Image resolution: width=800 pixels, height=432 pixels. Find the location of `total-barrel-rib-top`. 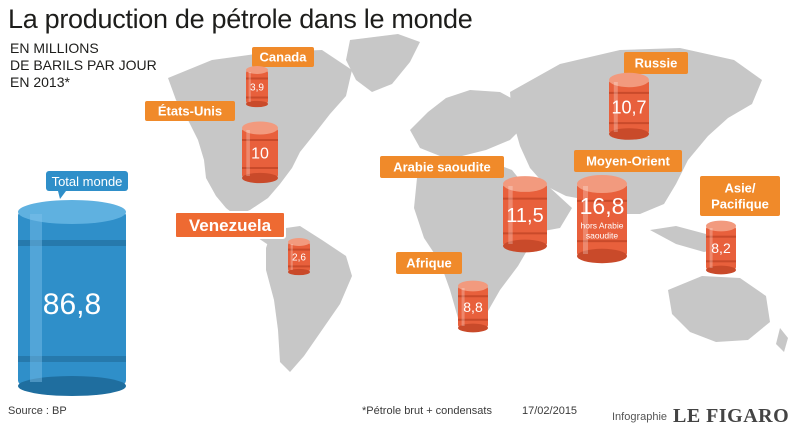

total-barrel-rib-top is located at coordinates (72, 243).